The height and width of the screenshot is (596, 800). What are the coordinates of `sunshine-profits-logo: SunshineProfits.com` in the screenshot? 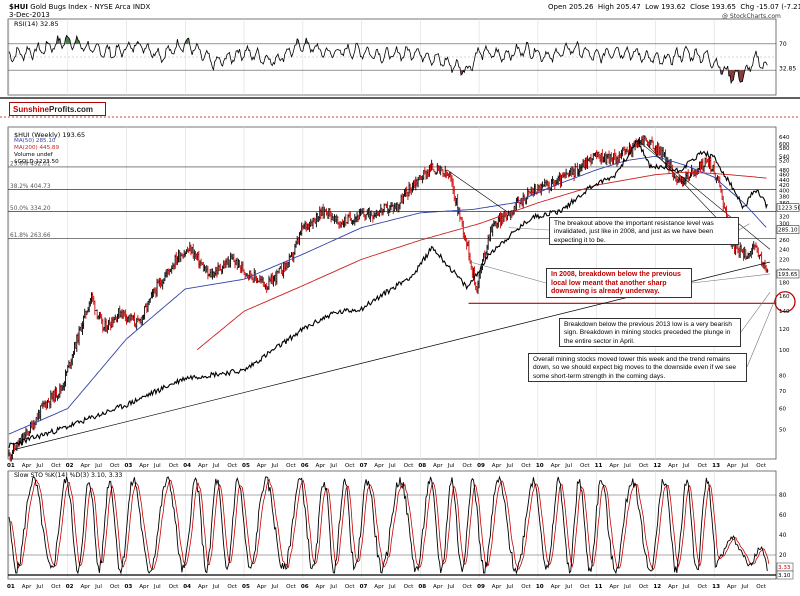 It's located at (57, 109).